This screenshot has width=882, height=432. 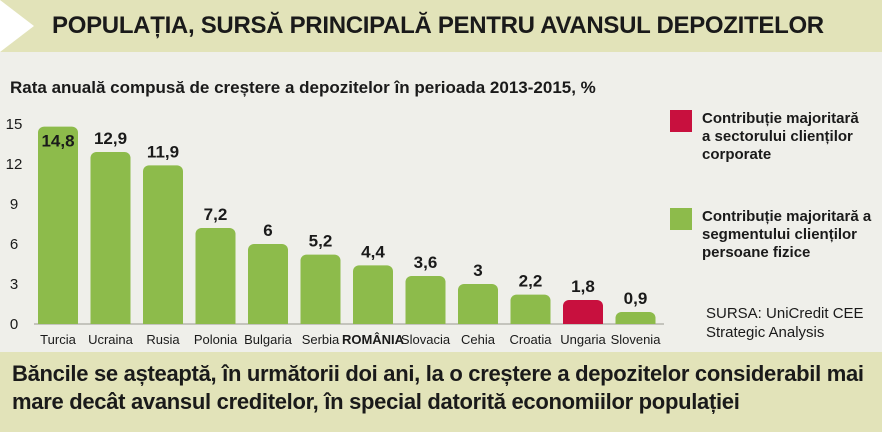 I want to click on data-label: 5,2, so click(x=321, y=241).